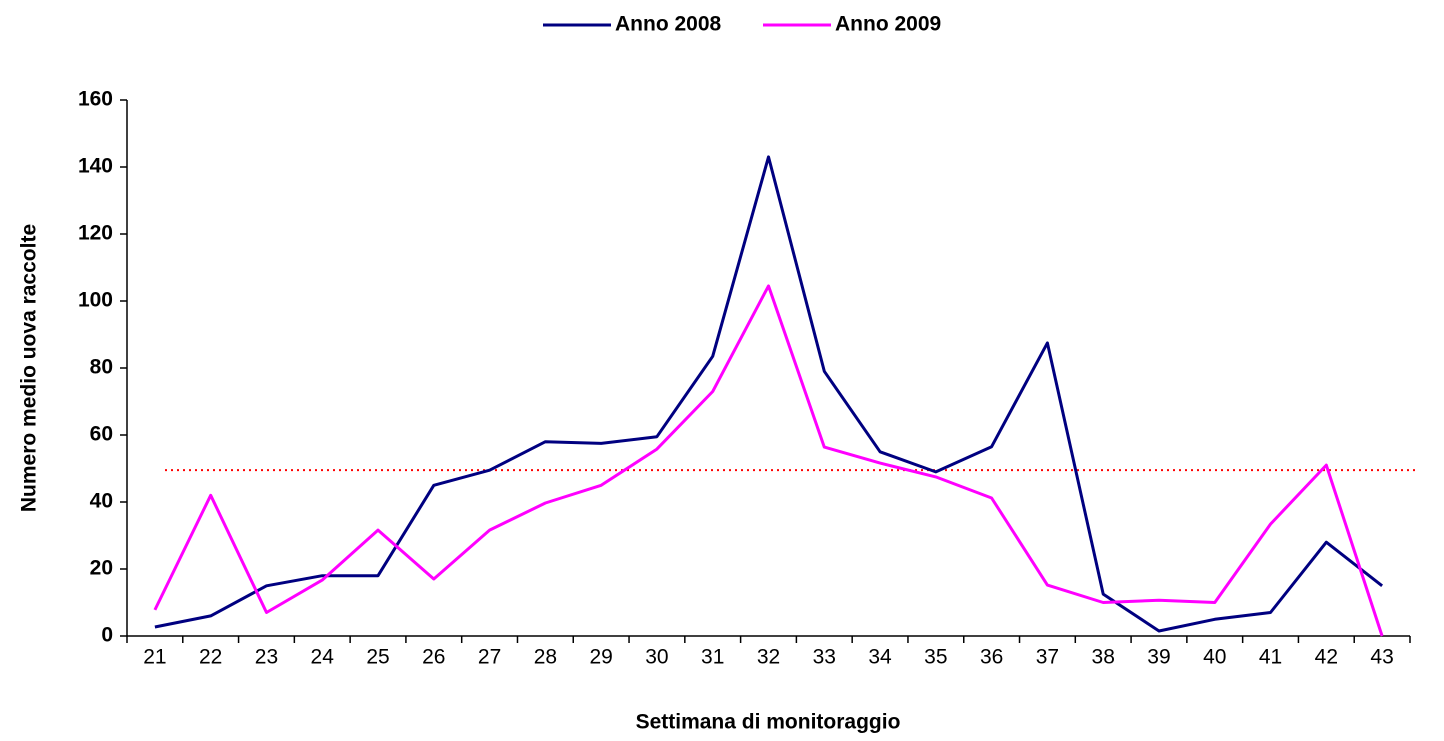  What do you see at coordinates (888, 24) in the screenshot?
I see `legend-label: Anno 2009` at bounding box center [888, 24].